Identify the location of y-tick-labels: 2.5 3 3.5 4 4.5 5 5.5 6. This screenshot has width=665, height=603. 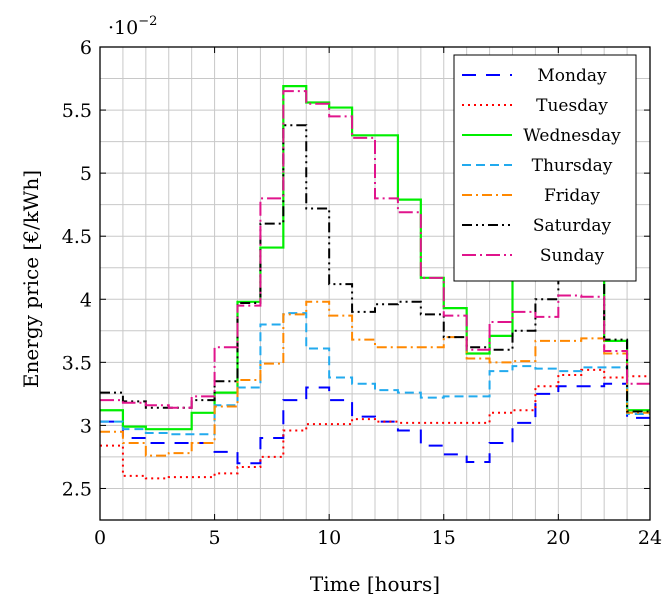
(77, 268).